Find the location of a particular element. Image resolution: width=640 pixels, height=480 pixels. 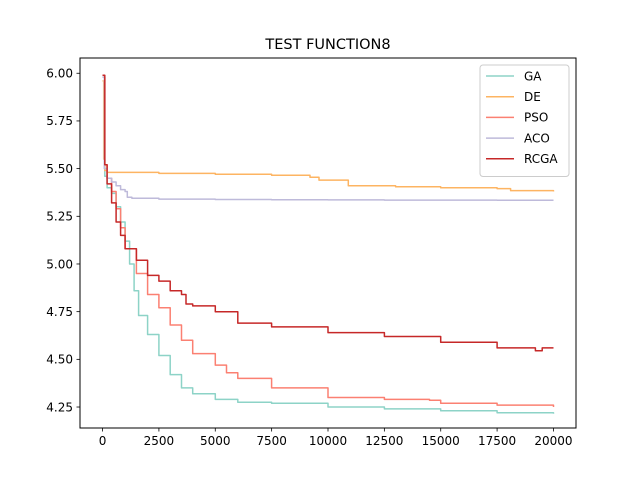

x-tick-label: 20000 is located at coordinates (553, 441).